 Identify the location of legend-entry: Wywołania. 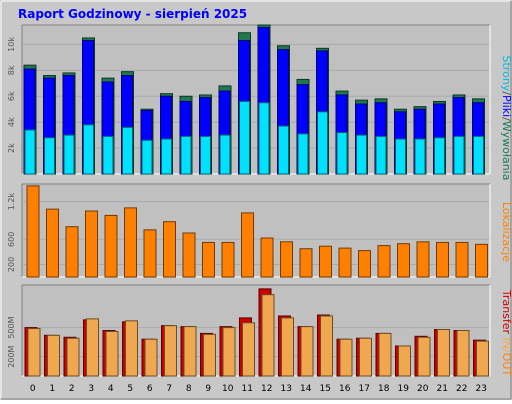
(506, 151).